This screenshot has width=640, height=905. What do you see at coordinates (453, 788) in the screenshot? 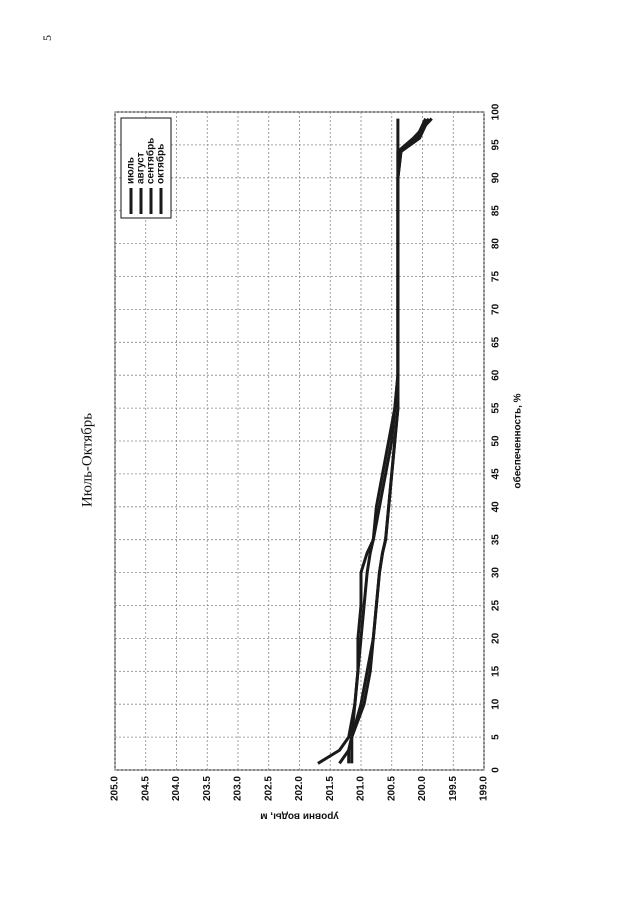
I see `y-tick-label: 199.5` at bounding box center [453, 788].